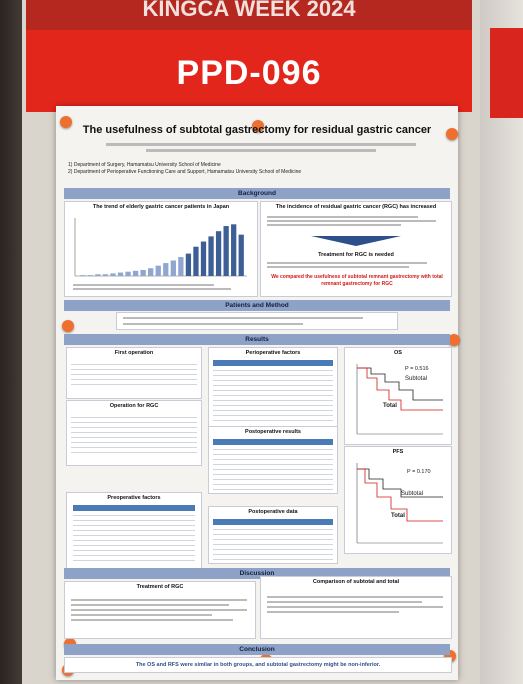 Image resolution: width=523 pixels, height=684 pixels. I want to click on section-background: Background, so click(257, 193).